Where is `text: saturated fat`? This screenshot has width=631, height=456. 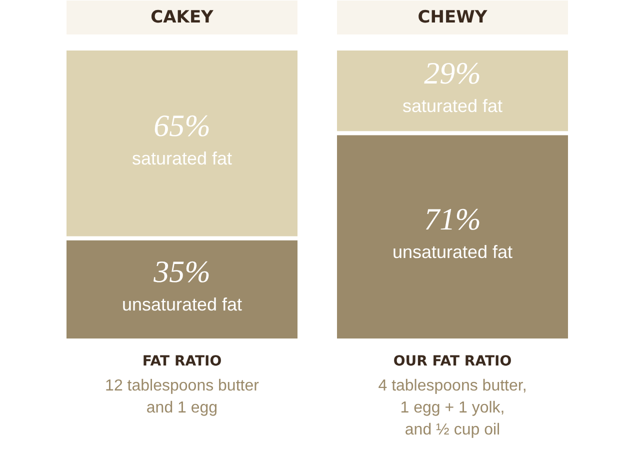
text: saturated fat is located at coordinates (182, 158).